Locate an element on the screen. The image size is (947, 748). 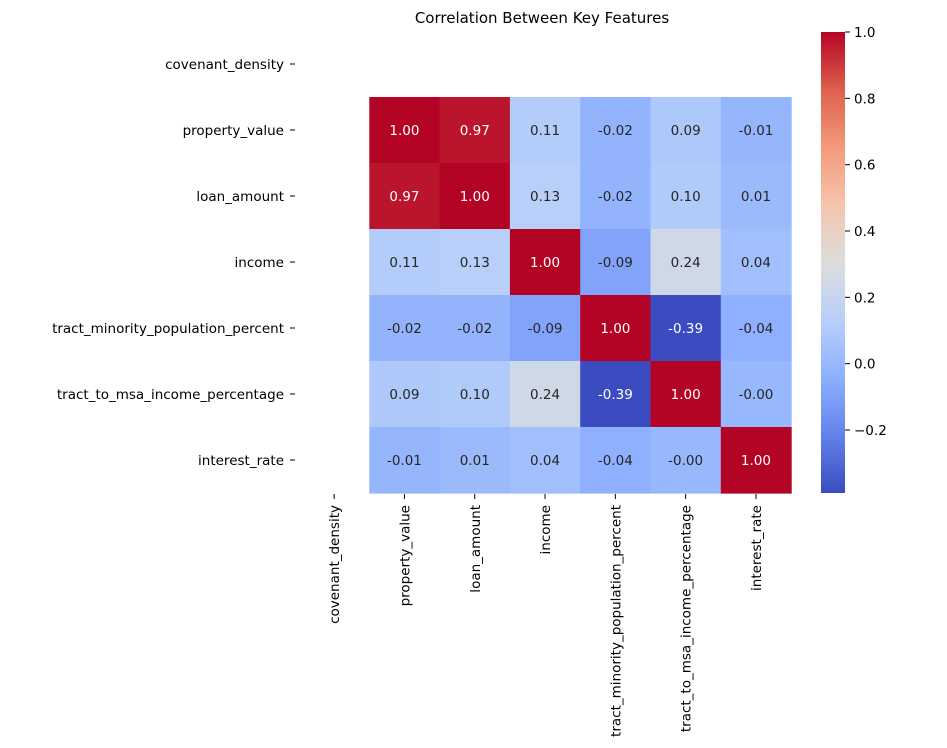
x-tick-label: income is located at coordinates (546, 529).